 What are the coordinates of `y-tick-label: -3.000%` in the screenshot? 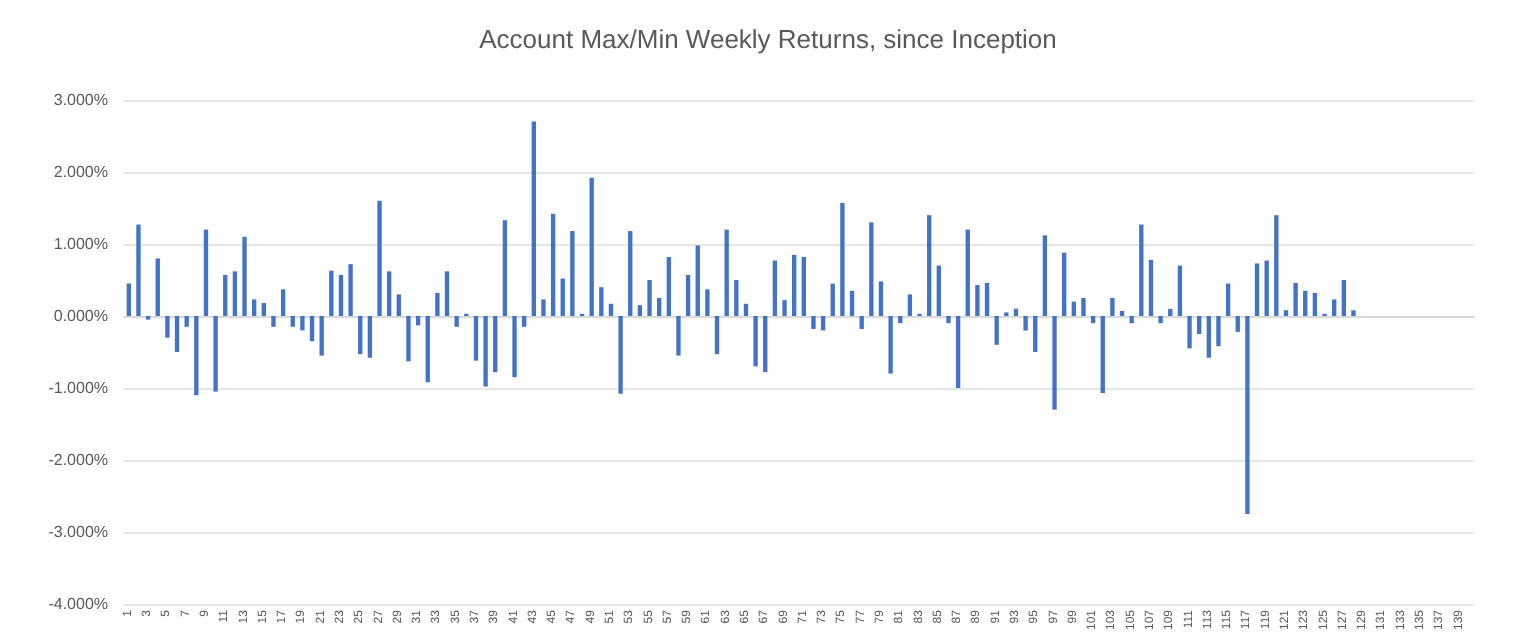 It's located at (78, 532).